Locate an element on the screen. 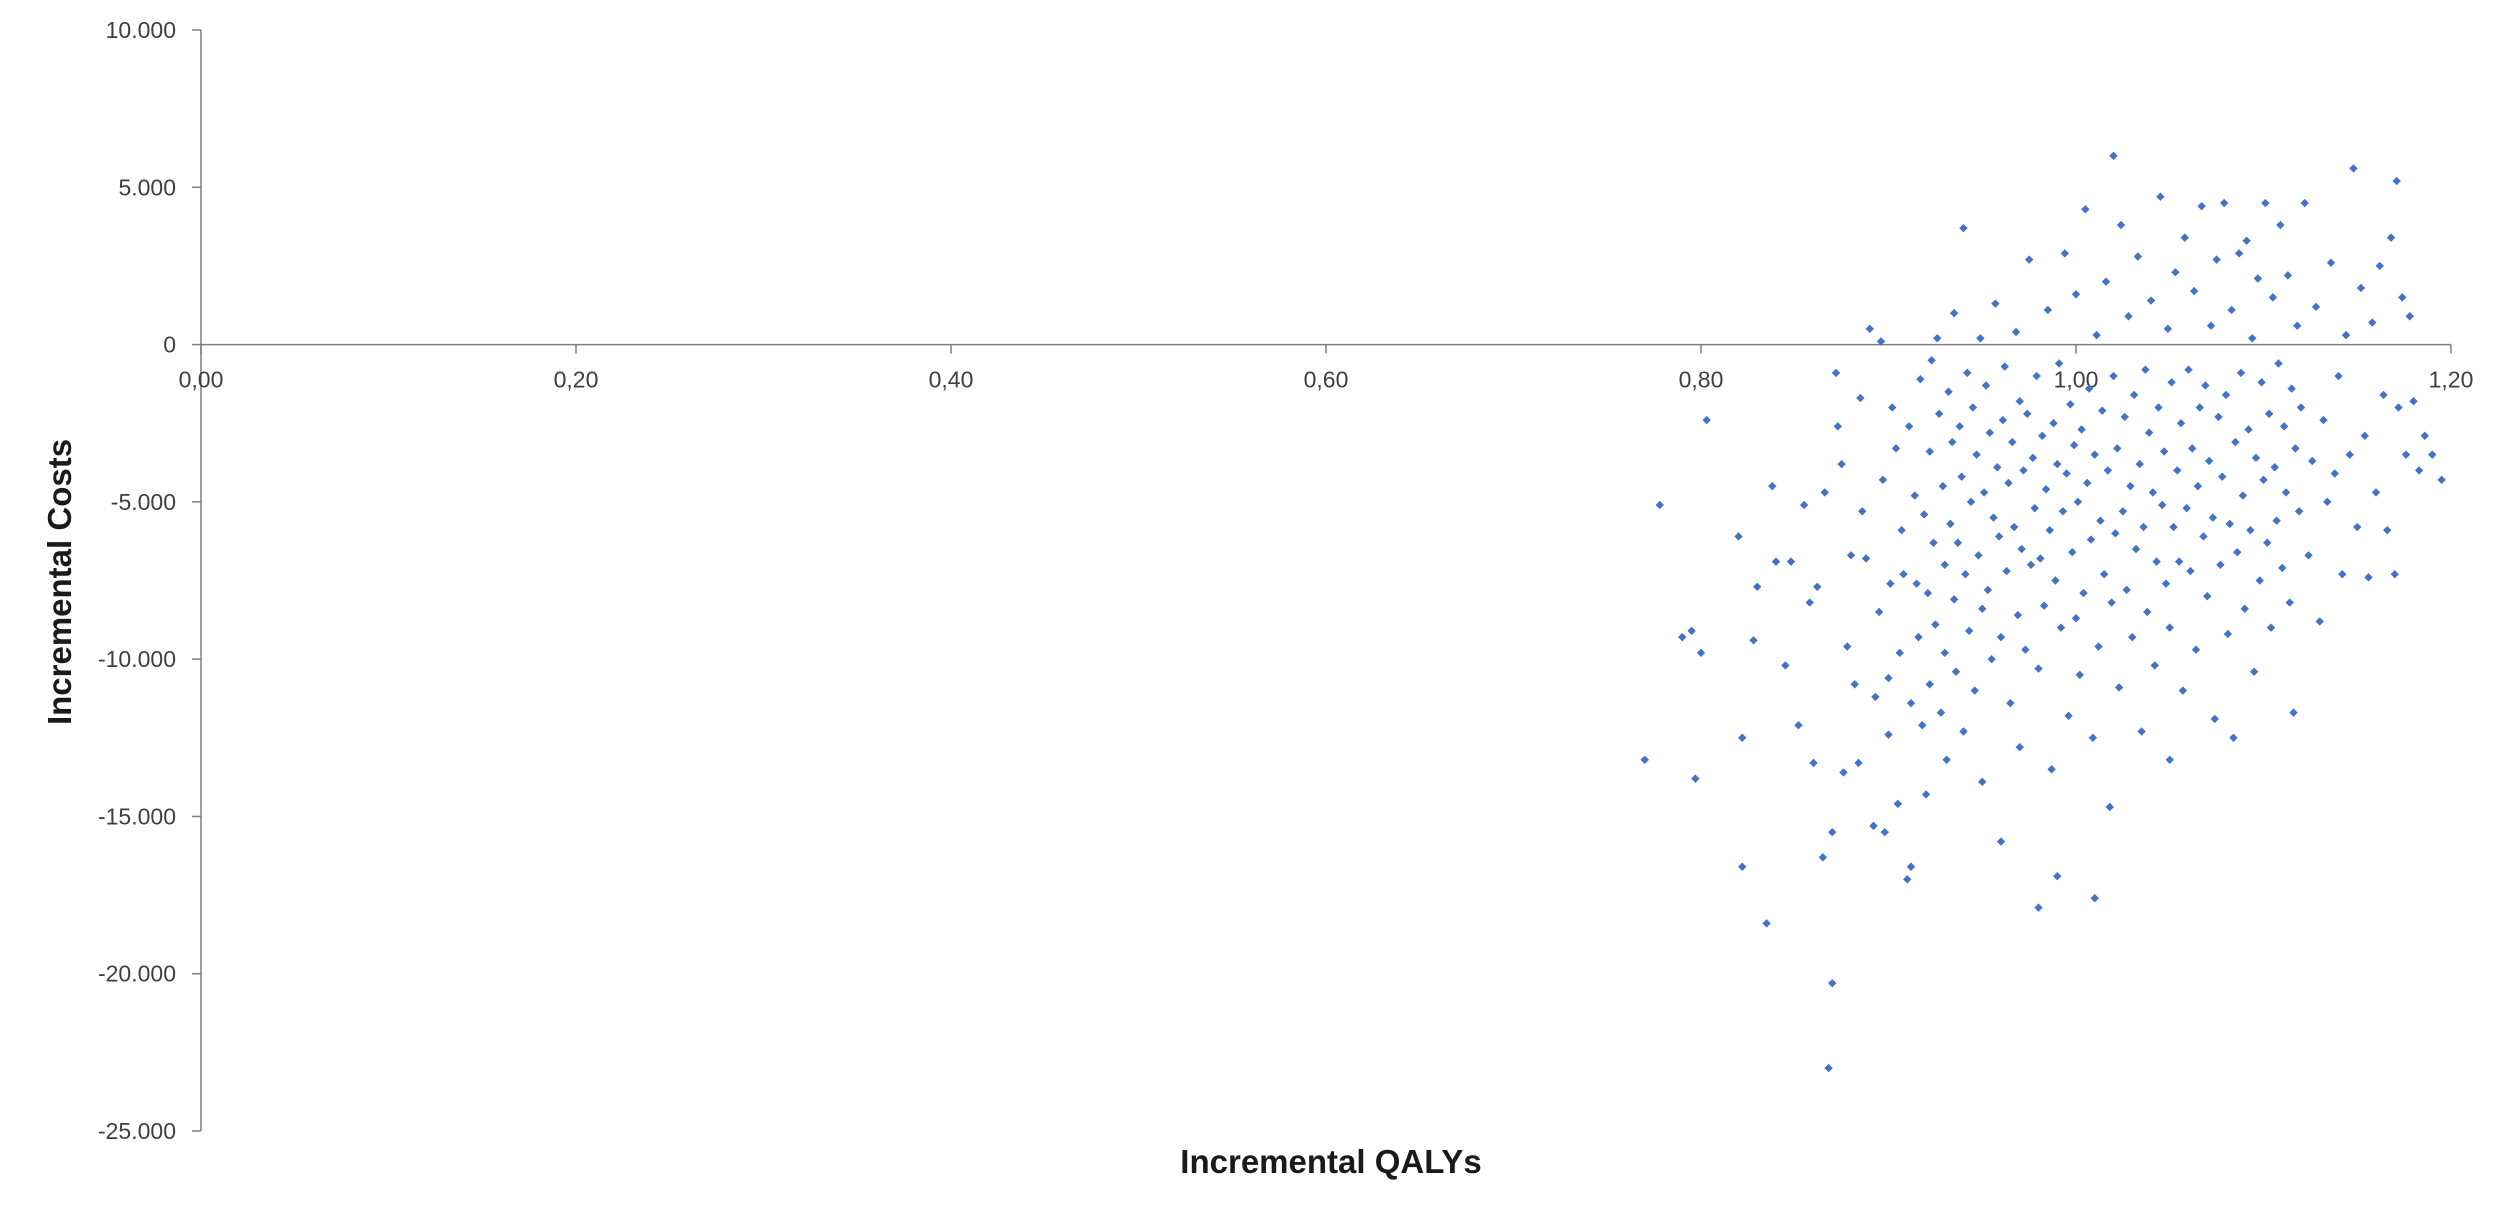 The height and width of the screenshot is (1215, 2500). x-tick-label: 0,60 is located at coordinates (1326, 380).